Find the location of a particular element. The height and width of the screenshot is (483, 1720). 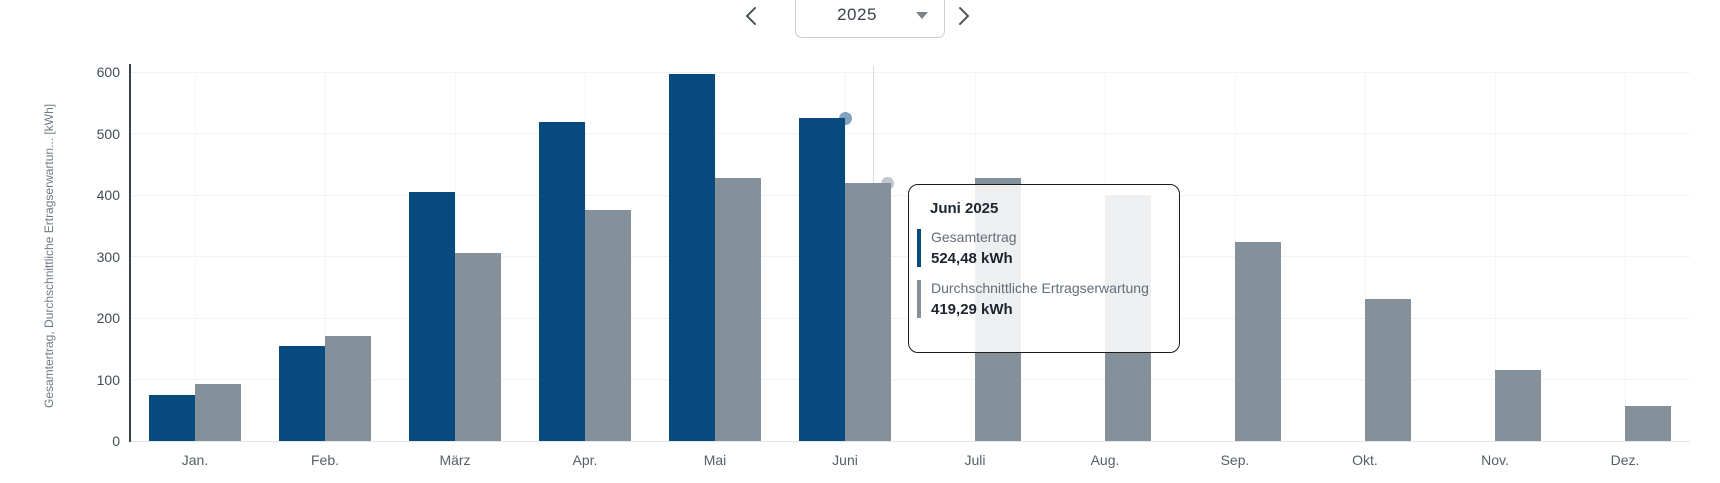

chevron-left-icon is located at coordinates (751, 17).